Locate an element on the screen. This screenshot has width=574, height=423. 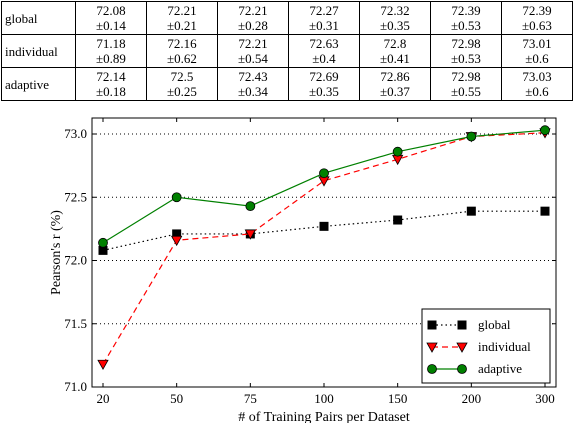
cell-mean: 71.18 is located at coordinates (111, 43).